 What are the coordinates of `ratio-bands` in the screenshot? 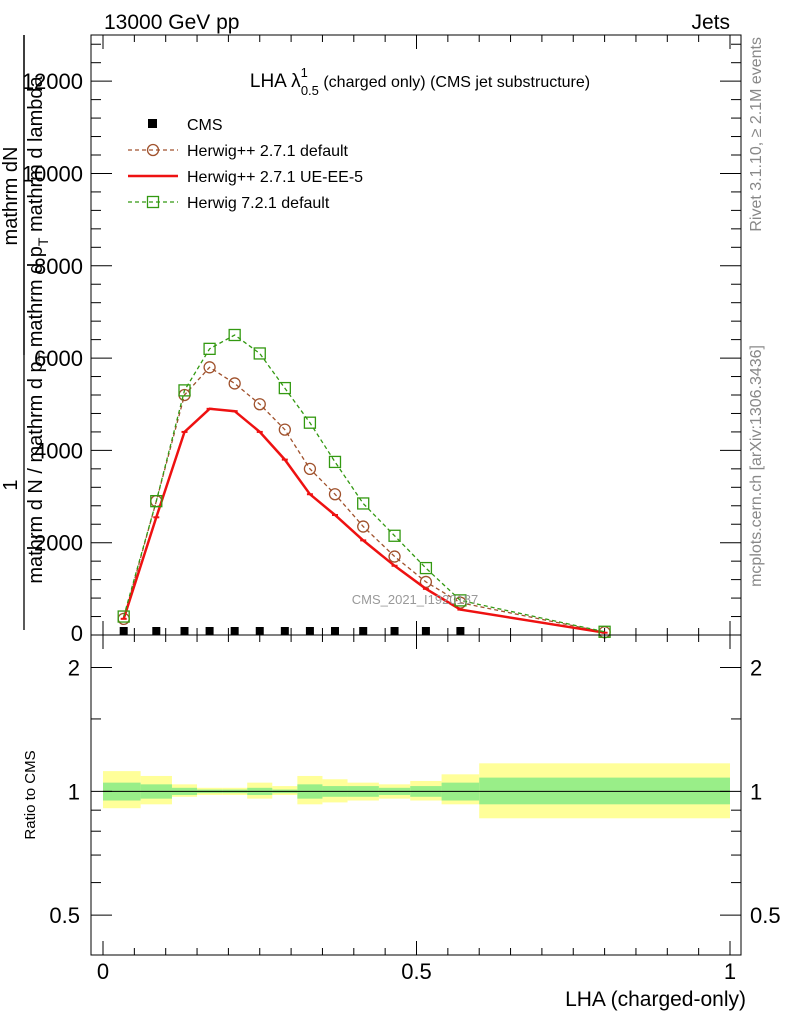 It's located at (416, 791).